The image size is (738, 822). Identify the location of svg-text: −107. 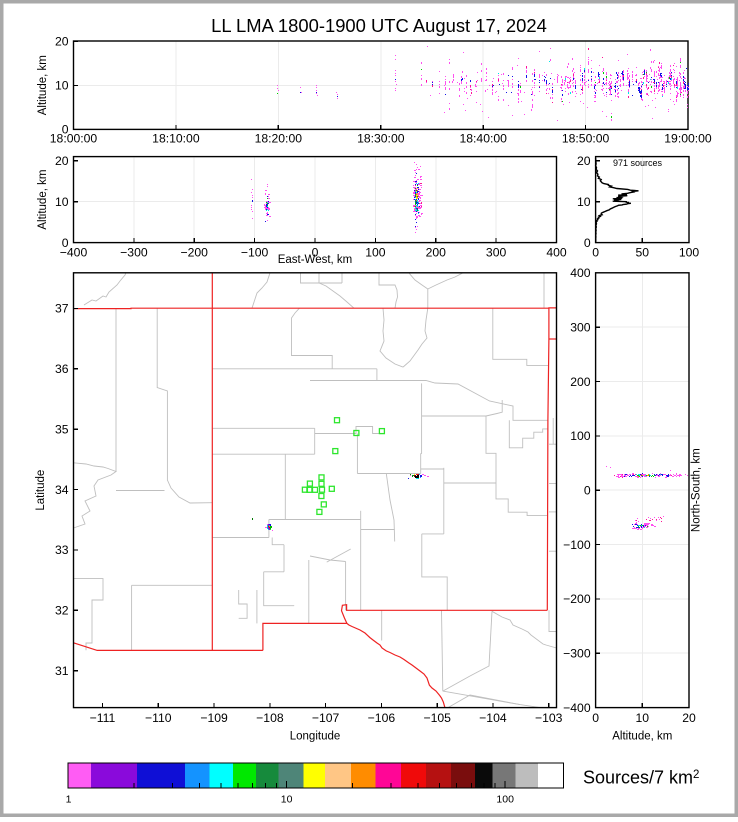
(326, 718).